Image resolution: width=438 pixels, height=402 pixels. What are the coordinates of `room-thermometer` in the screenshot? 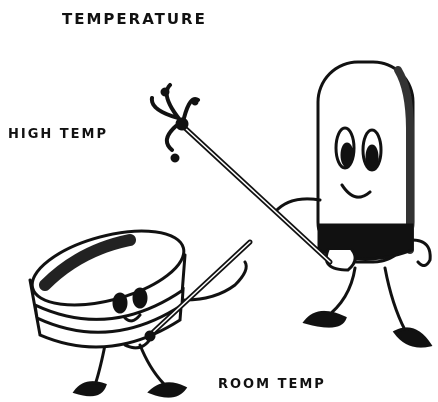 It's located at (198, 290).